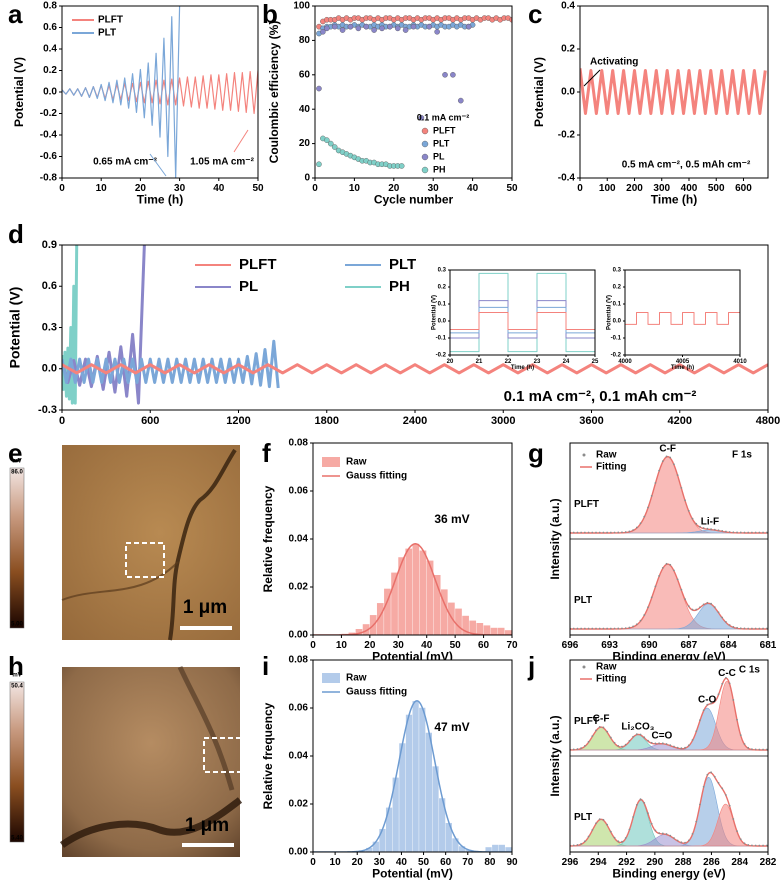 Image resolution: width=780 pixels, height=887 pixels. Describe the element at coordinates (402, 264) in the screenshot. I see `legend-label: PLT` at that location.